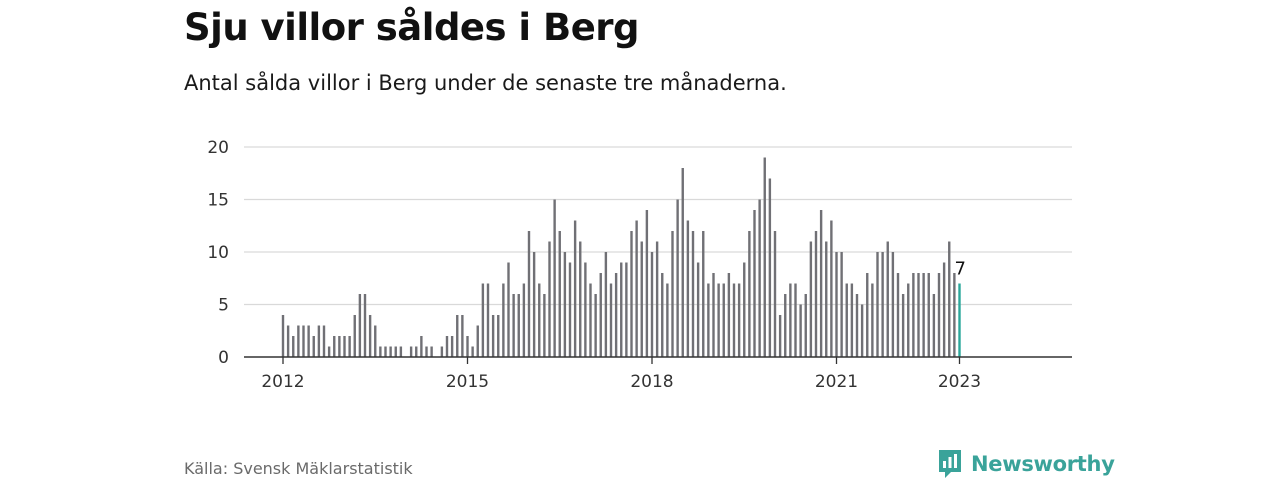 Image resolution: width=1280 pixels, height=480 pixels. Describe the element at coordinates (223, 358) in the screenshot. I see `y-tick-label: 0` at that location.